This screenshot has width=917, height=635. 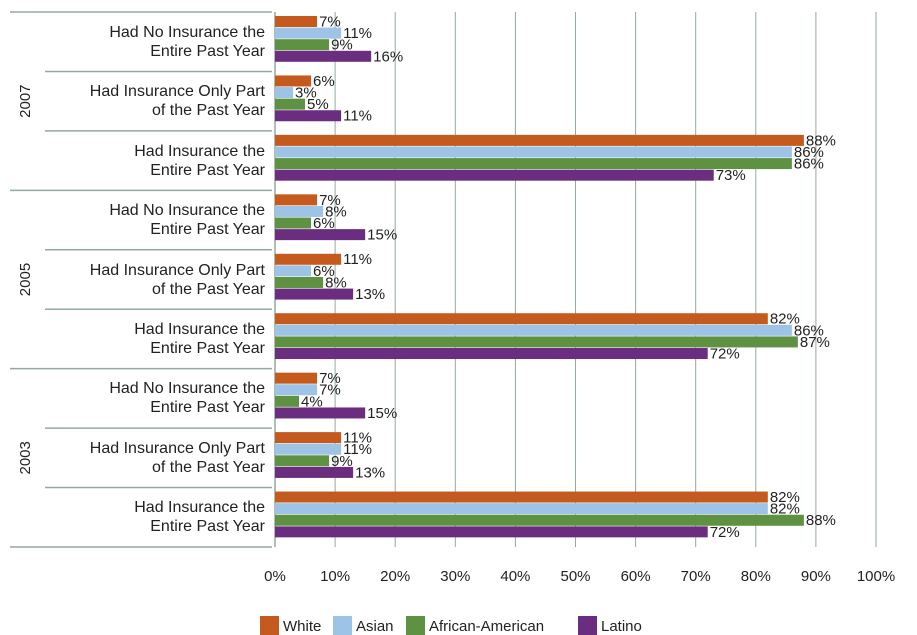 What do you see at coordinates (25, 279) in the screenshot?
I see `group-label: 2005` at bounding box center [25, 279].